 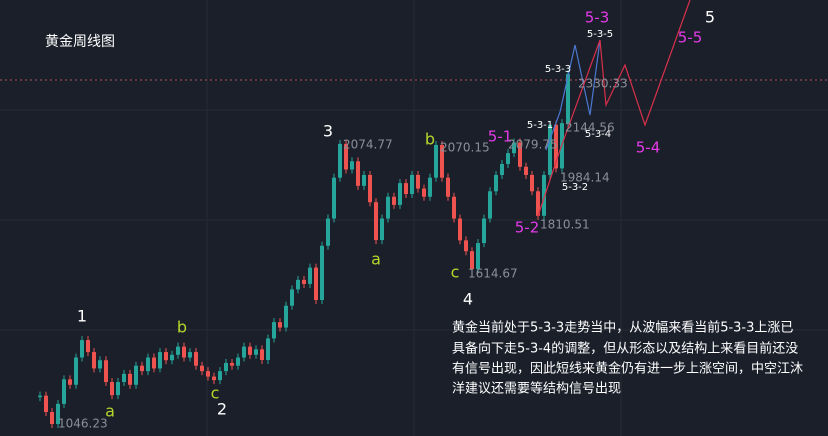 What do you see at coordinates (614, 108) in the screenshot?
I see `red-wave-projection` at bounding box center [614, 108].